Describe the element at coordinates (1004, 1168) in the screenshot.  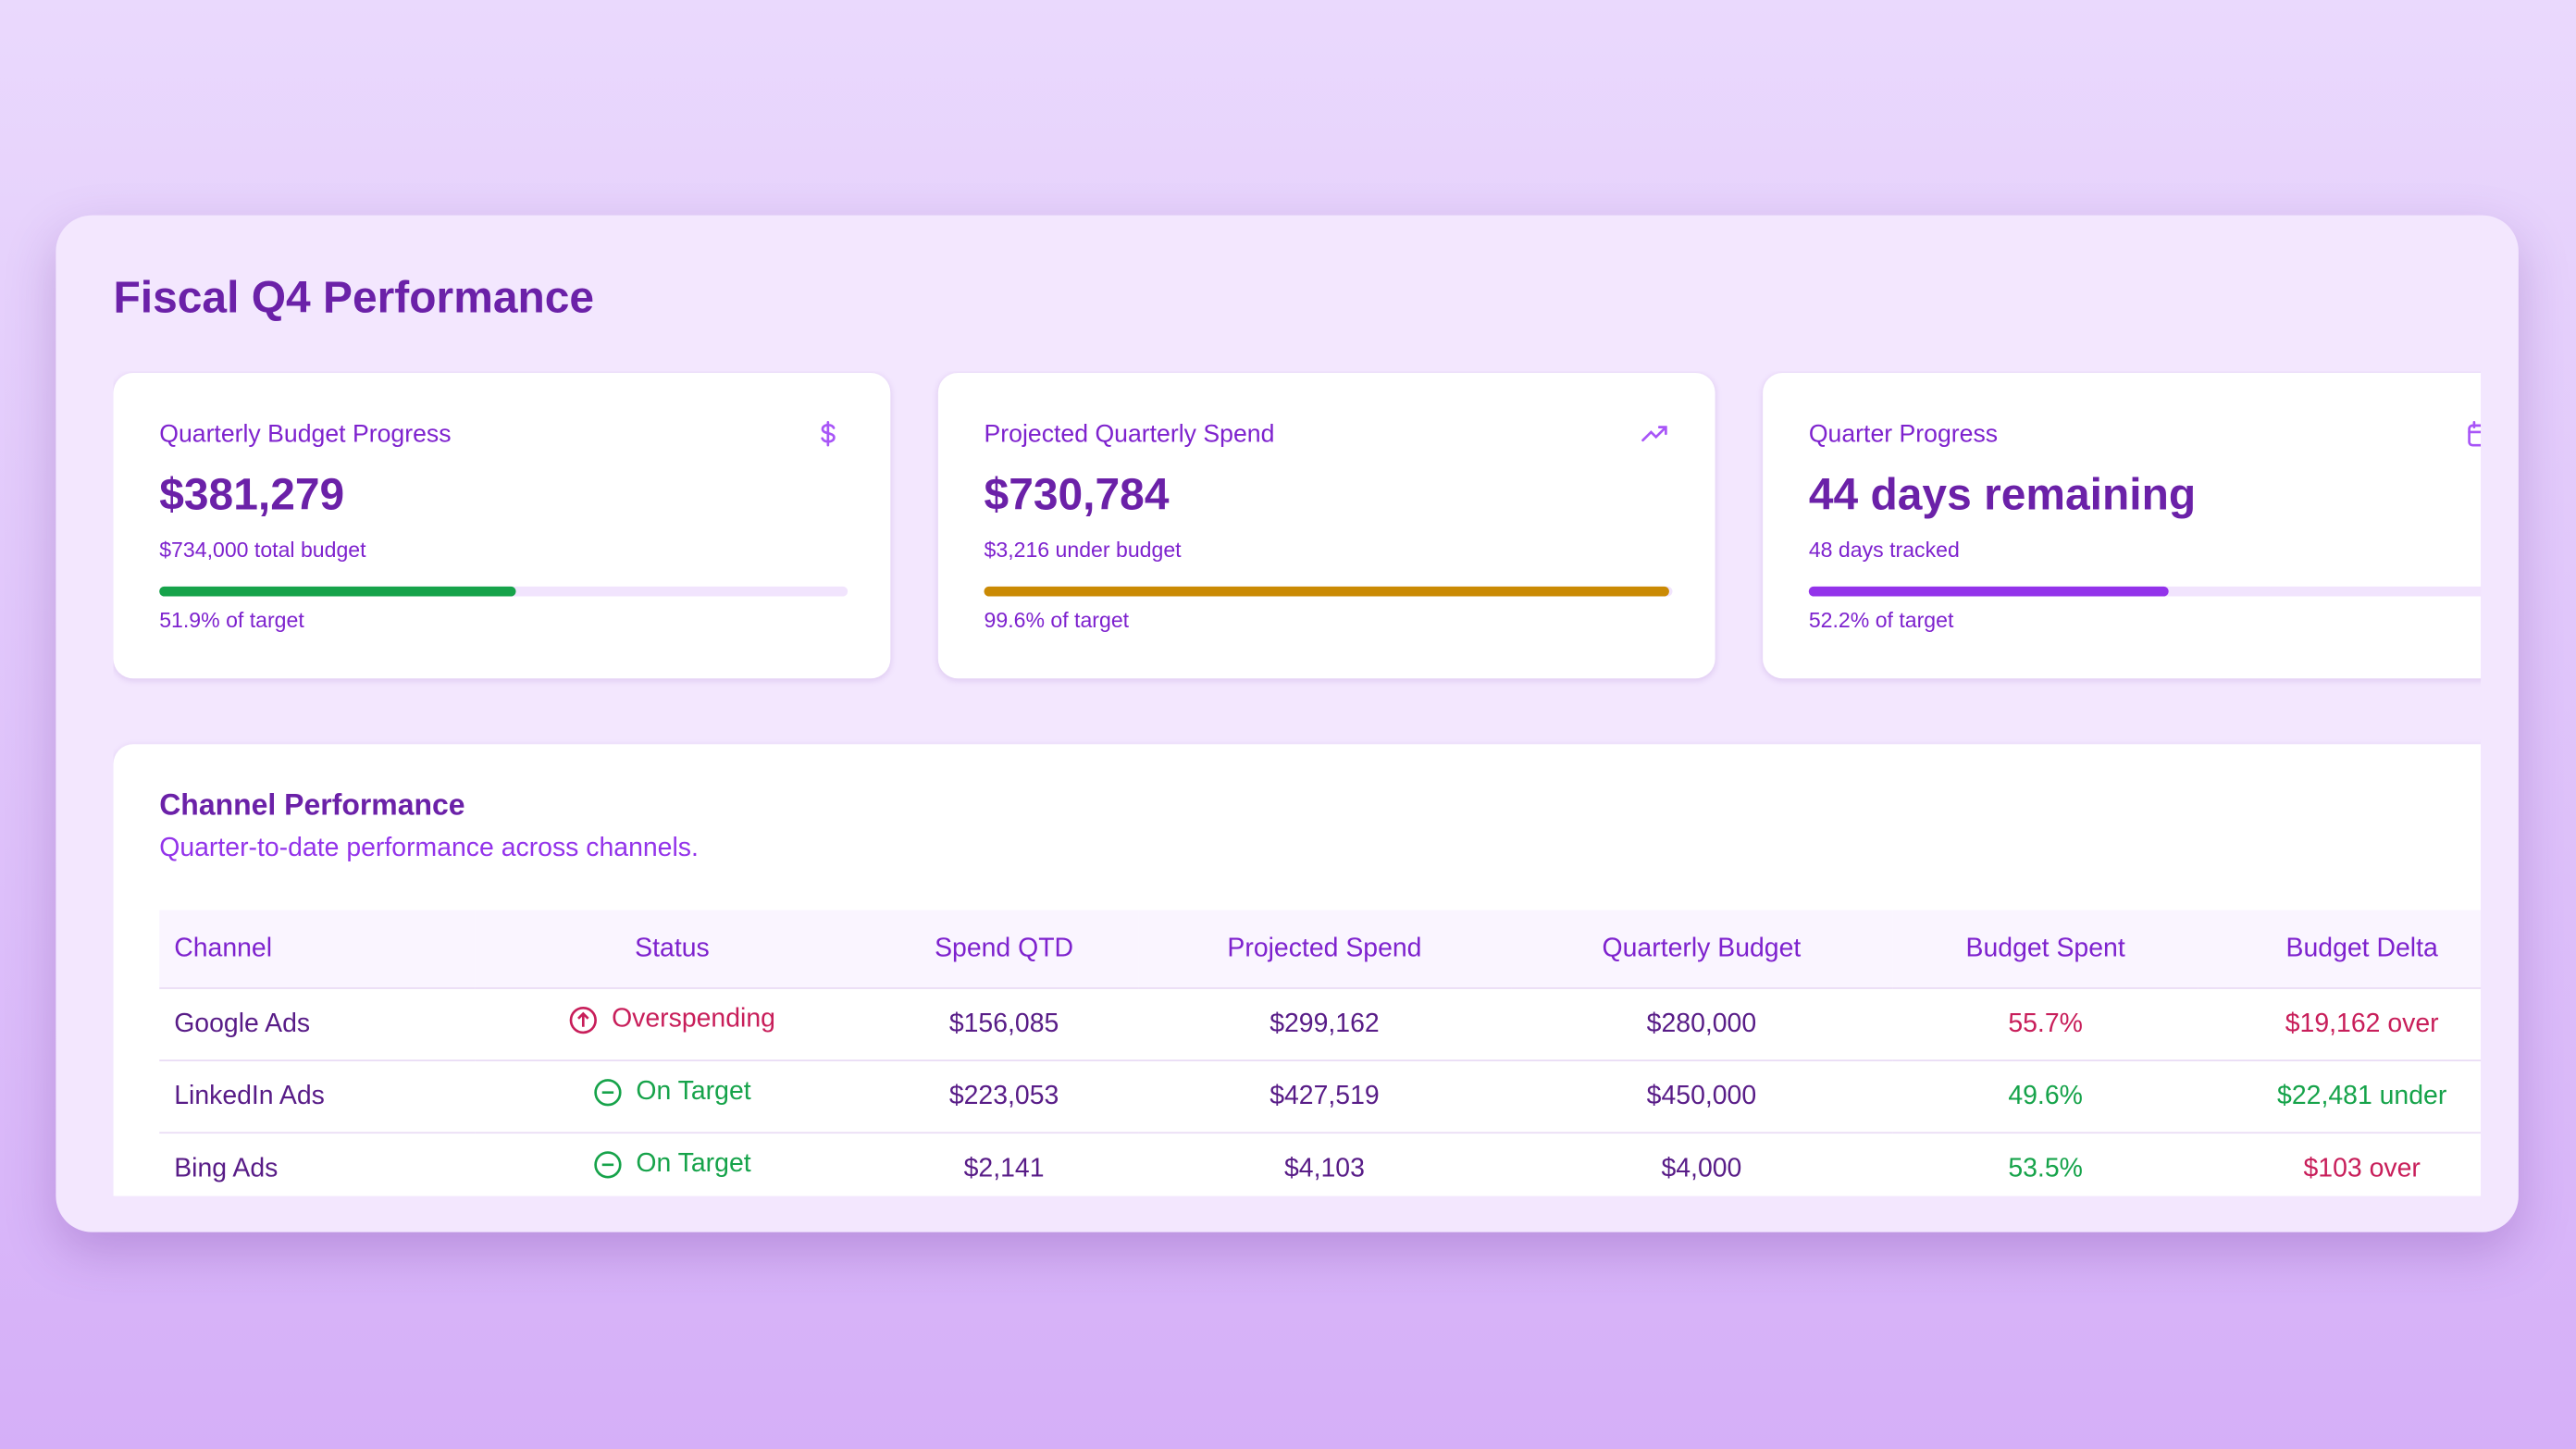
I see `cell-text: $2,141` at that location.